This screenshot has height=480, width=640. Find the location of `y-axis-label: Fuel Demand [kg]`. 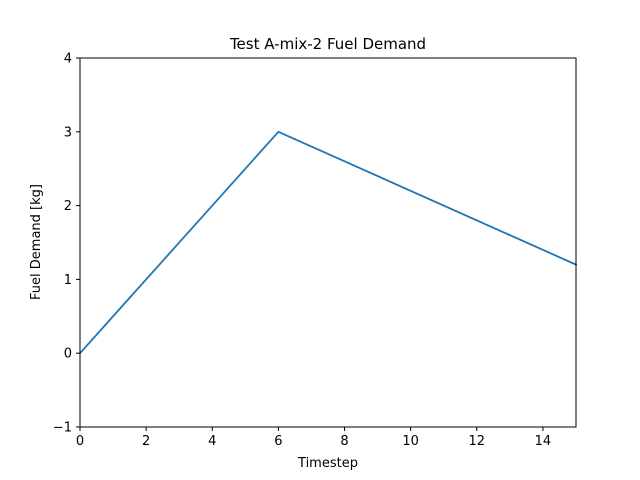

y-axis-label: Fuel Demand [kg] is located at coordinates (36, 242).